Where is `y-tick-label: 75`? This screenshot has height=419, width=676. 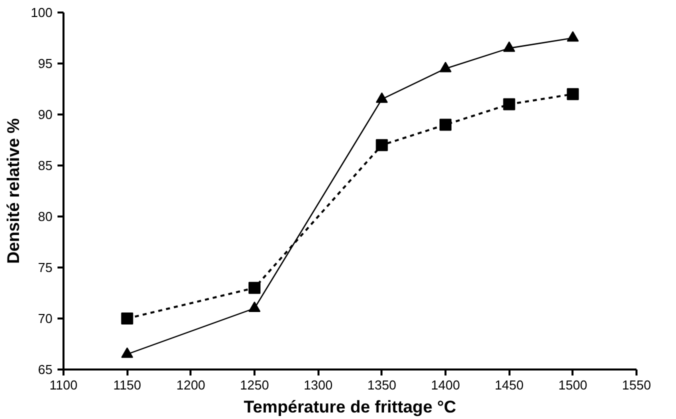 y-tick-label: 75 is located at coordinates (45, 267).